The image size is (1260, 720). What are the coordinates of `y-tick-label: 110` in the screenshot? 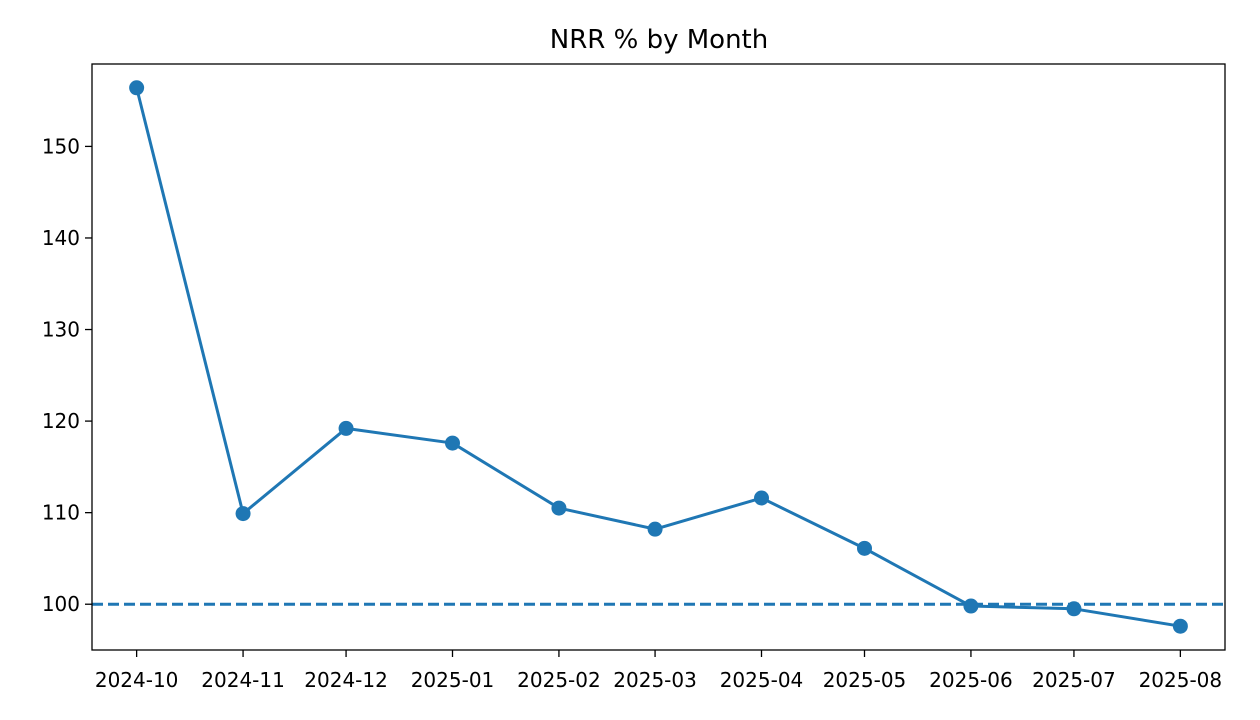 It's located at (61, 513).